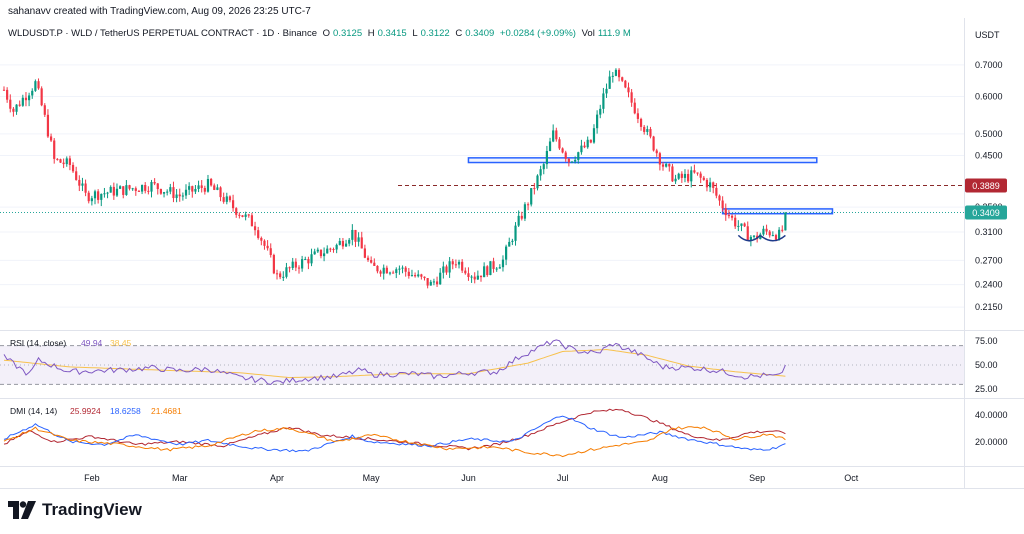 This screenshot has width=1024, height=534. I want to click on low-value: 0.3122, so click(435, 33).